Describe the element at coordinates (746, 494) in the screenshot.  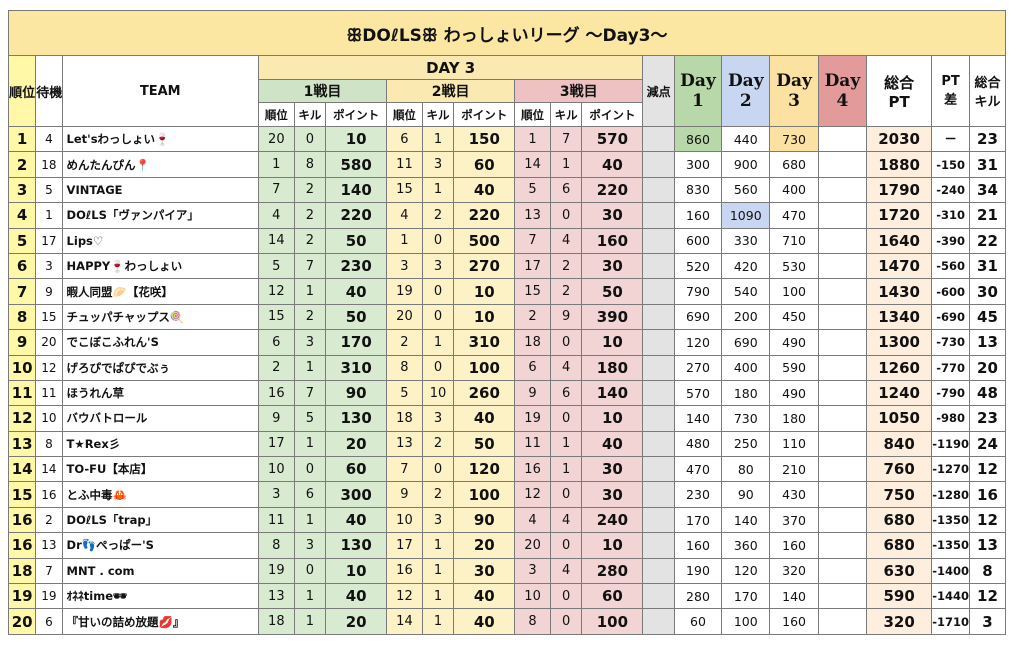
I see `day2-cell: 90` at that location.